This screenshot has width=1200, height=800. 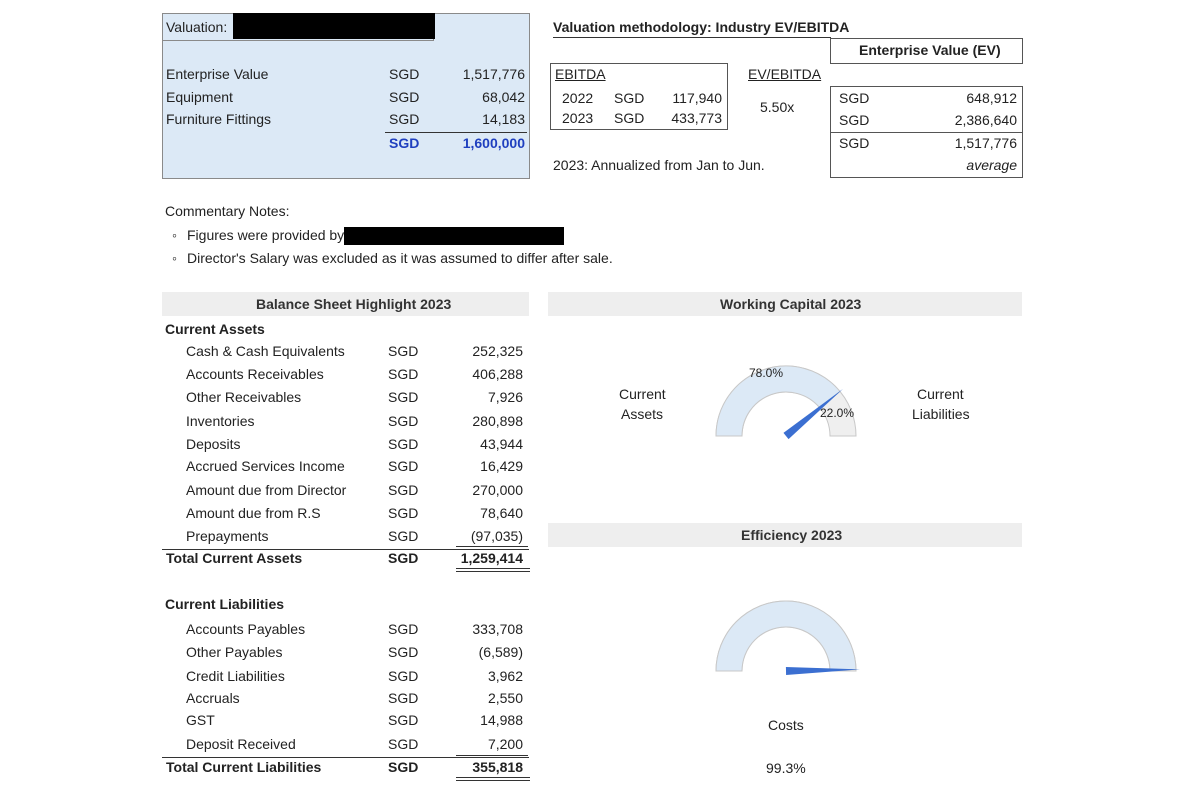 I want to click on valuation-row-label: Furniture Fittings, so click(x=219, y=119).